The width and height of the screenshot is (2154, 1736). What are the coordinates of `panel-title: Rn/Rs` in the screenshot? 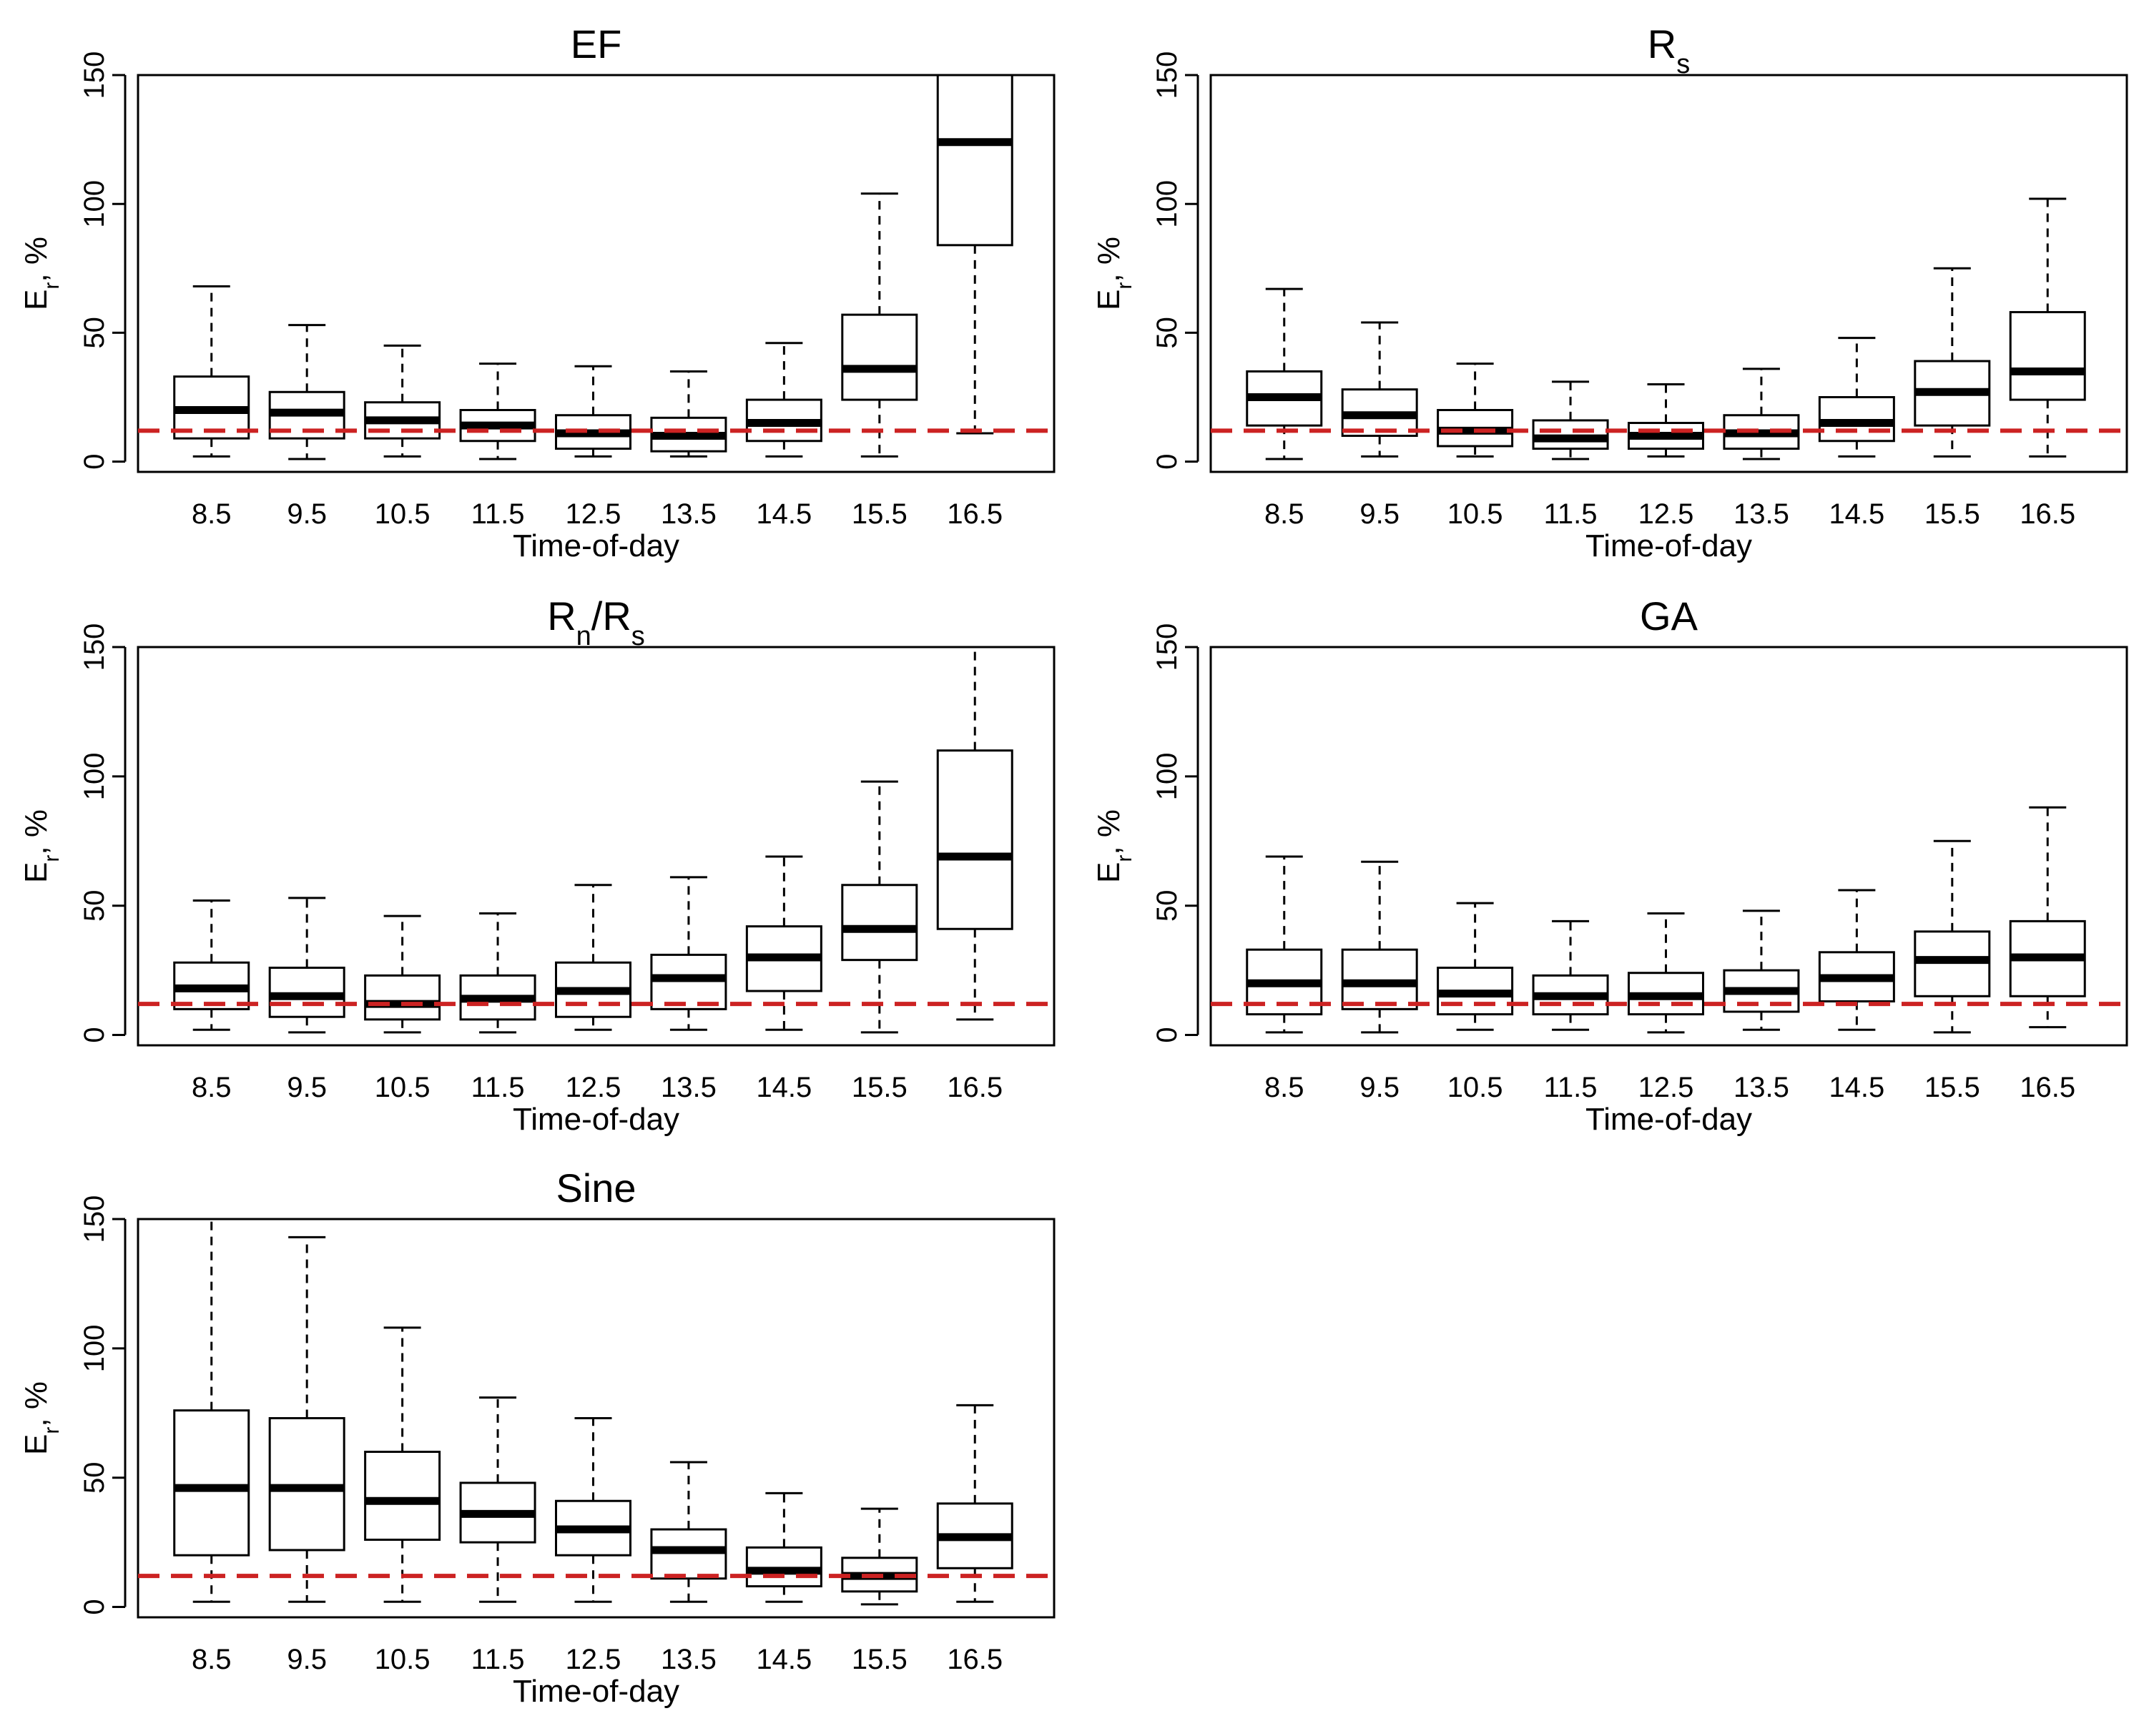 It's located at (596, 622).